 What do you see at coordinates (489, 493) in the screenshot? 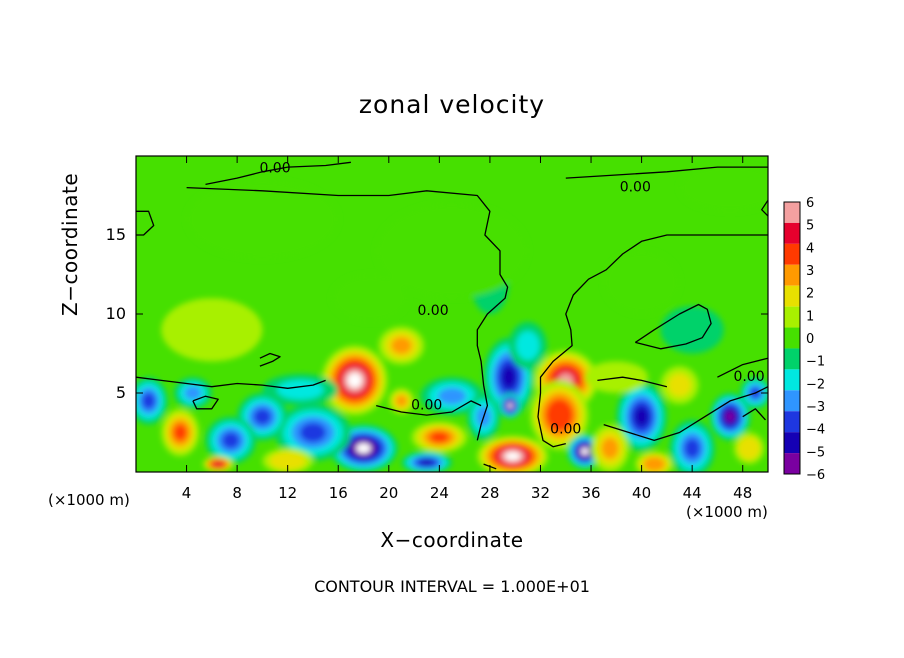
I see `x-tick-label-28: 28` at bounding box center [489, 493].